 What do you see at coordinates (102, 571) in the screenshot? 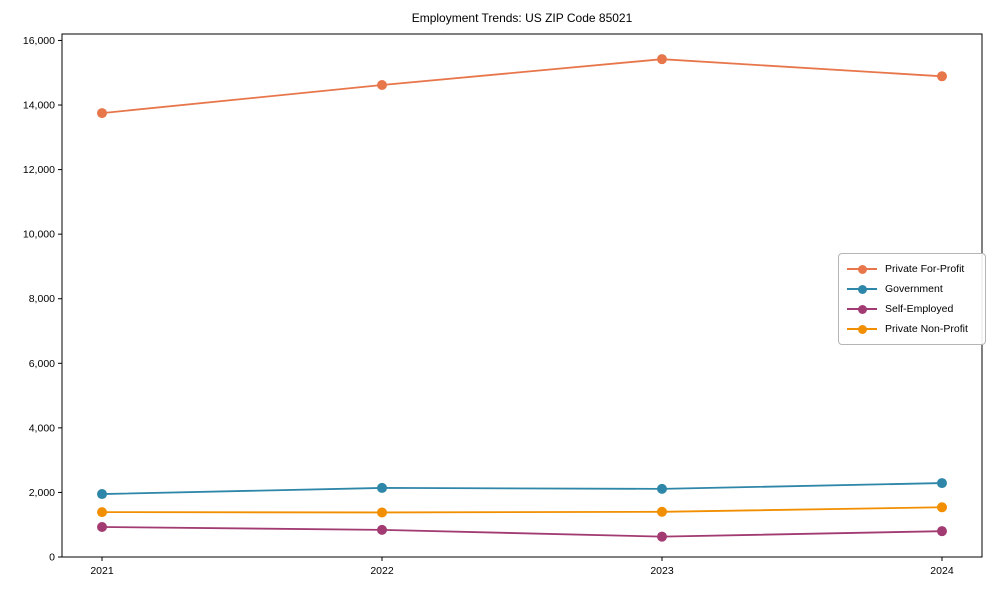
I see `x-axis-tick-label: 2021` at bounding box center [102, 571].